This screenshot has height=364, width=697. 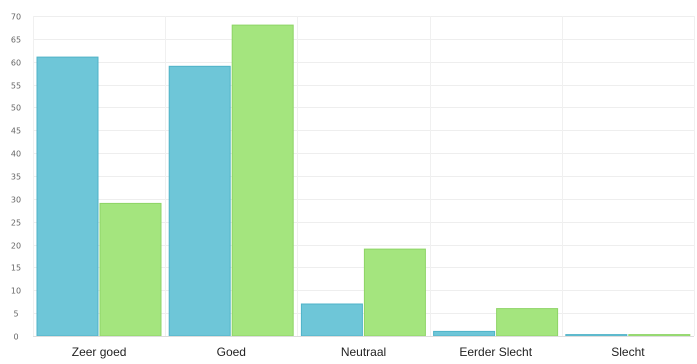 I want to click on bar-series1-goed, so click(x=199, y=201).